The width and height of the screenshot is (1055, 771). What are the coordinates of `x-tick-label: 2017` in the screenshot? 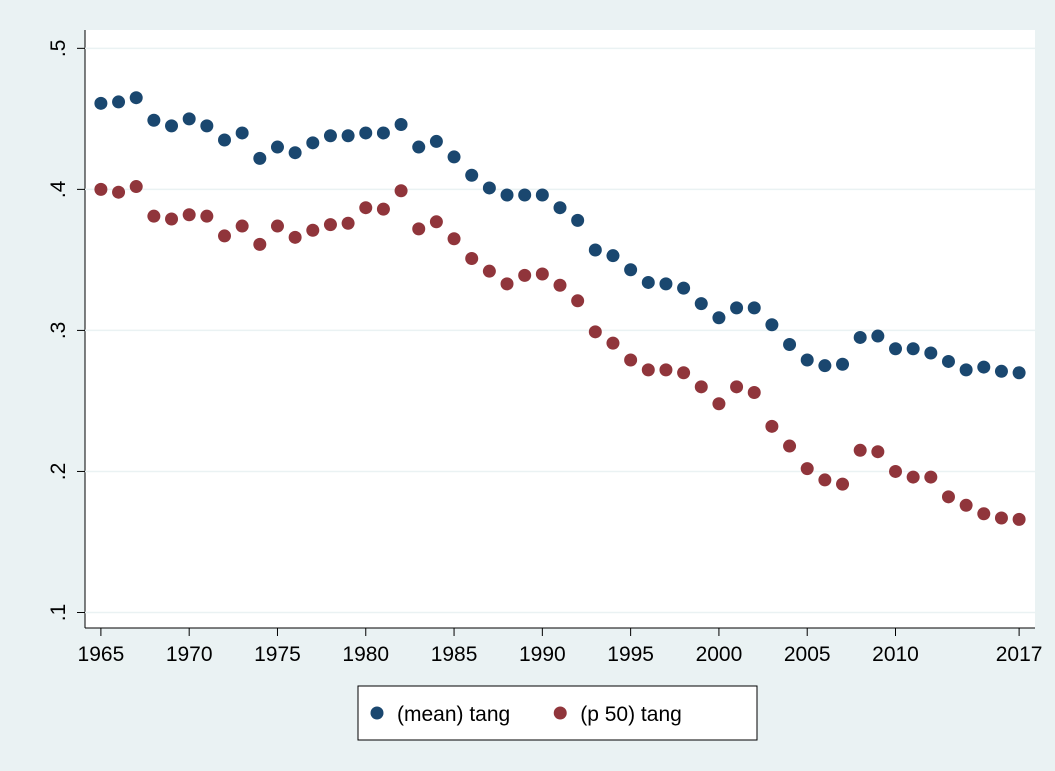 It's located at (1019, 654).